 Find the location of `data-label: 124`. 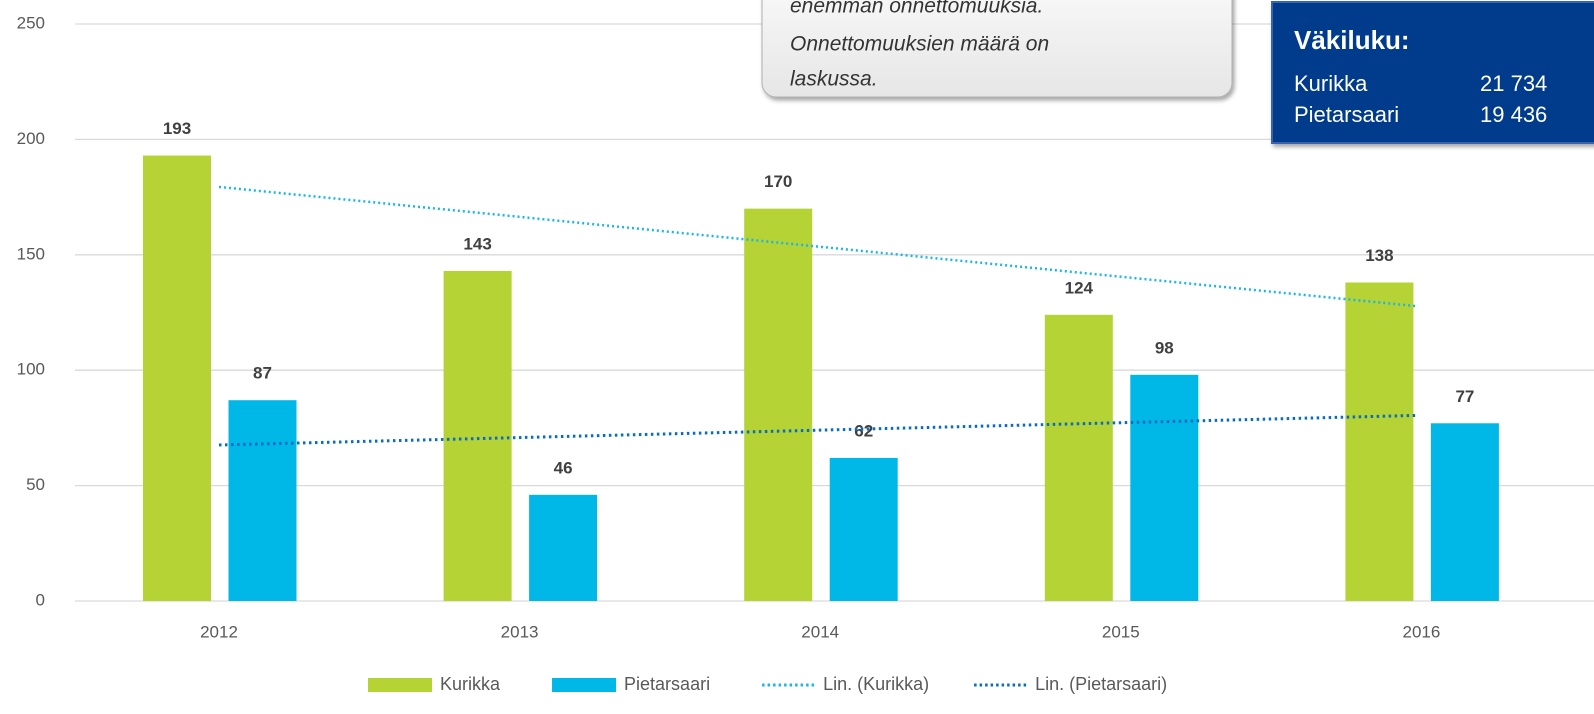

data-label: 124 is located at coordinates (1079, 287).